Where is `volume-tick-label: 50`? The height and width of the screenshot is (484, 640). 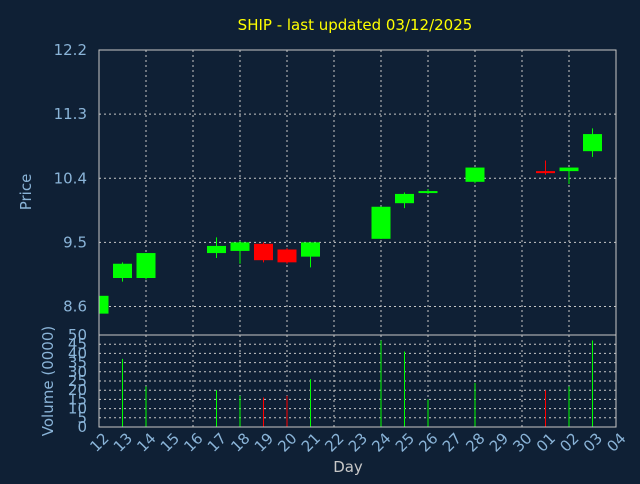 volume-tick-label: 50 is located at coordinates (77, 335).